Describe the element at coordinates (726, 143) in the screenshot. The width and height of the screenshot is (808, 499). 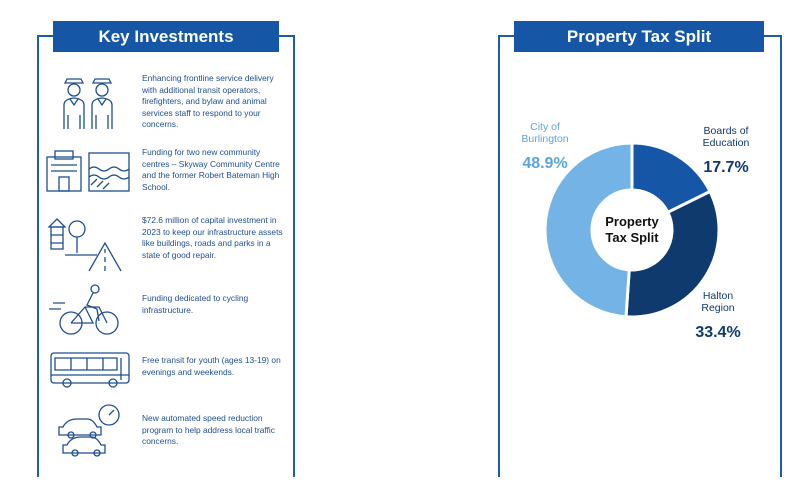
I see `slice-label-boards-of-education: Education` at that location.